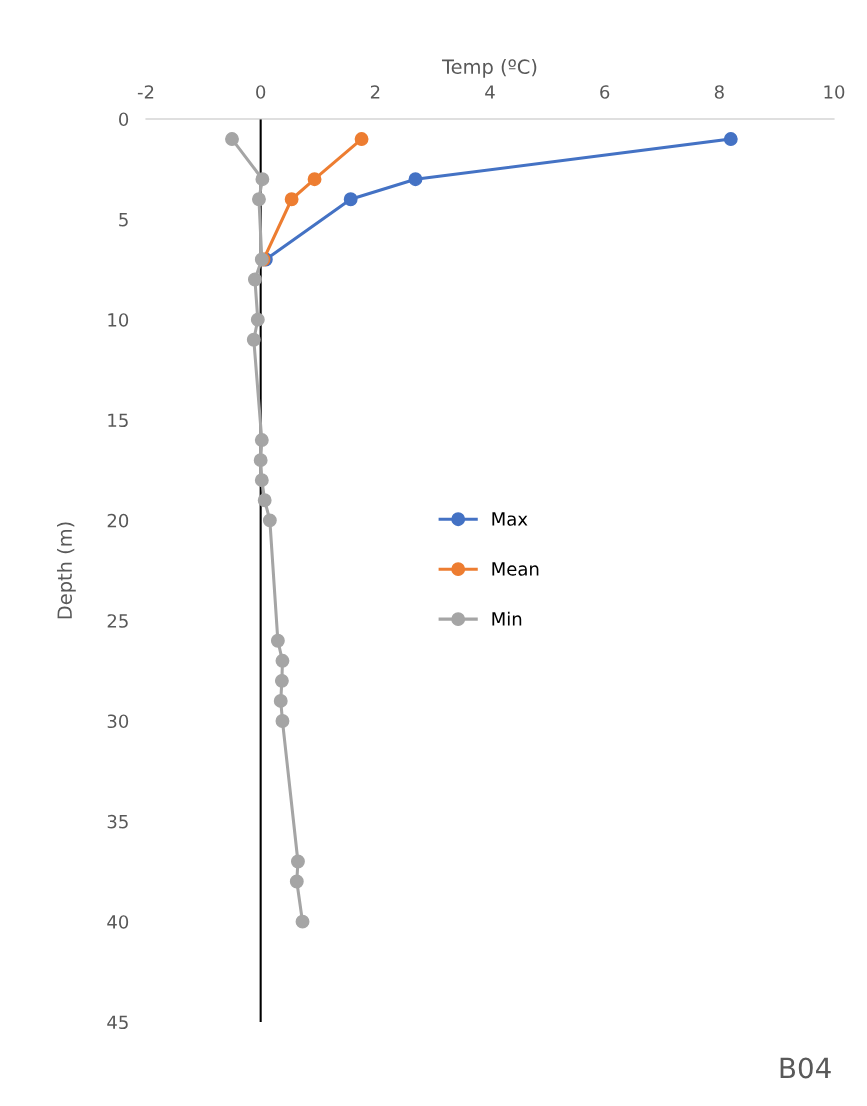 The width and height of the screenshot is (867, 1106). I want to click on y-tick-label: 20, so click(118, 520).